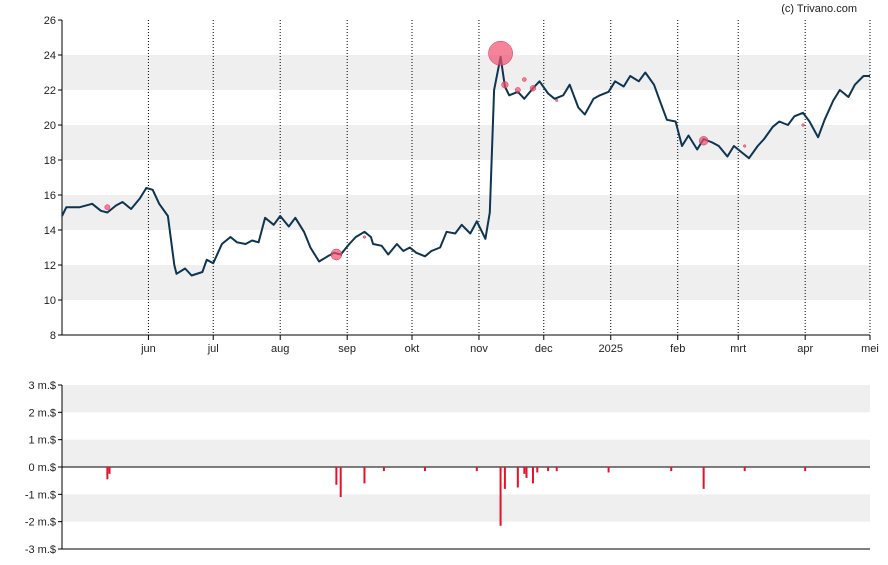 Image resolution: width=888 pixels, height=565 pixels. I want to click on price-y-tick-label: 18, so click(50, 161).